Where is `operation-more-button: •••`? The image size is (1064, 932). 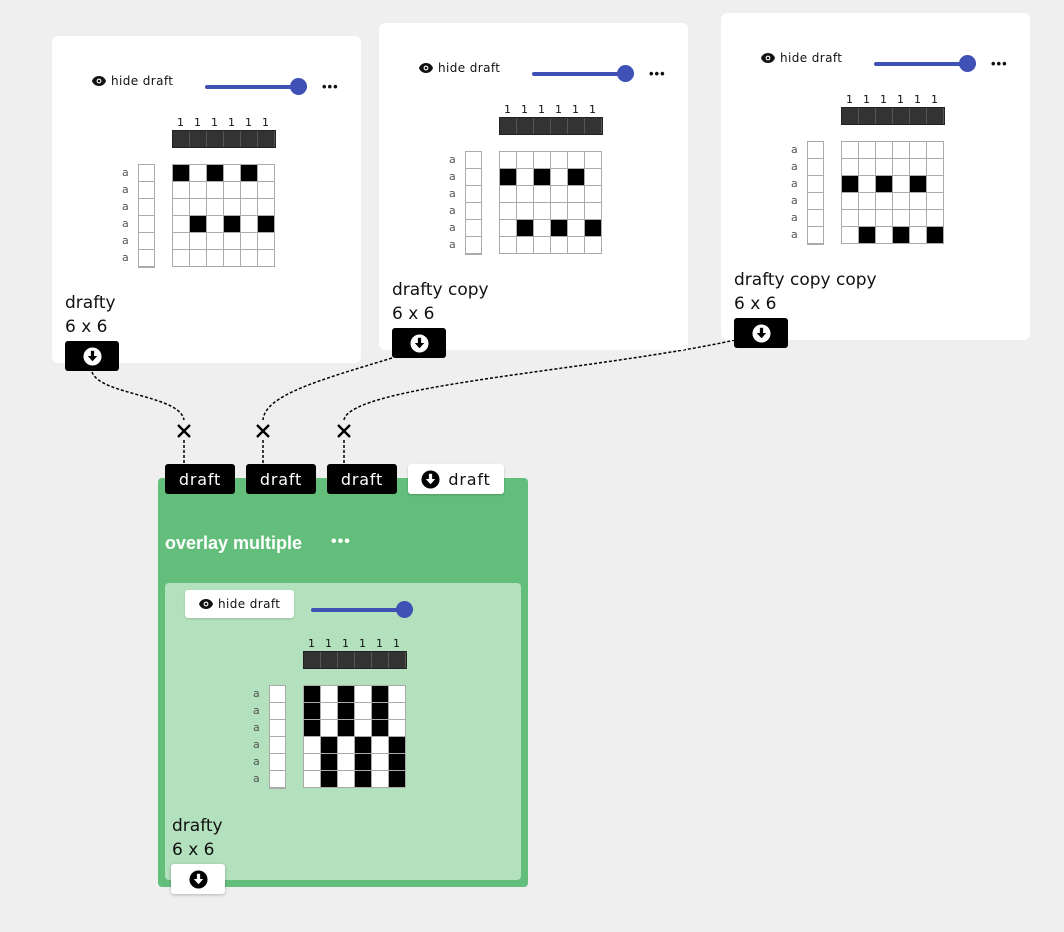
operation-more-button: ••• is located at coordinates (341, 541).